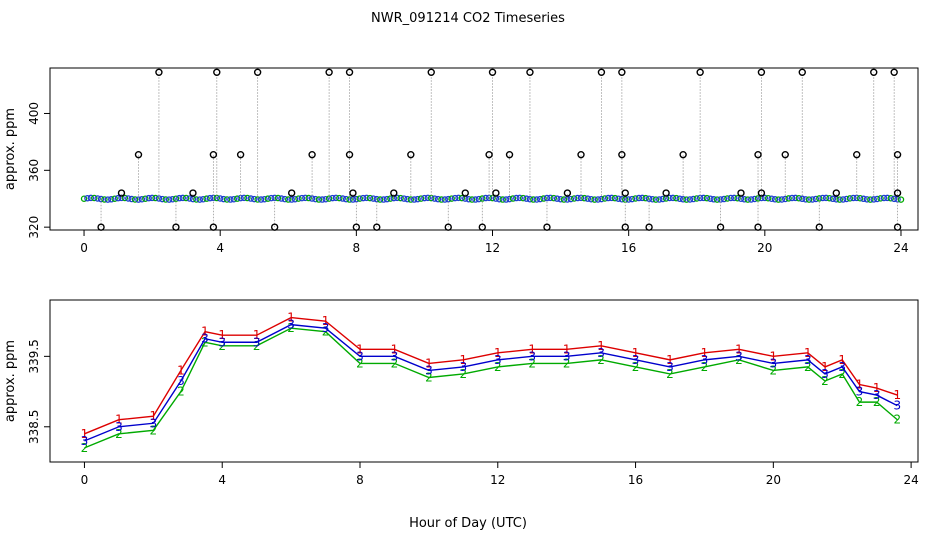 This screenshot has height=540, width=936. I want to click on top-ytick-label-360: 360, so click(34, 170).